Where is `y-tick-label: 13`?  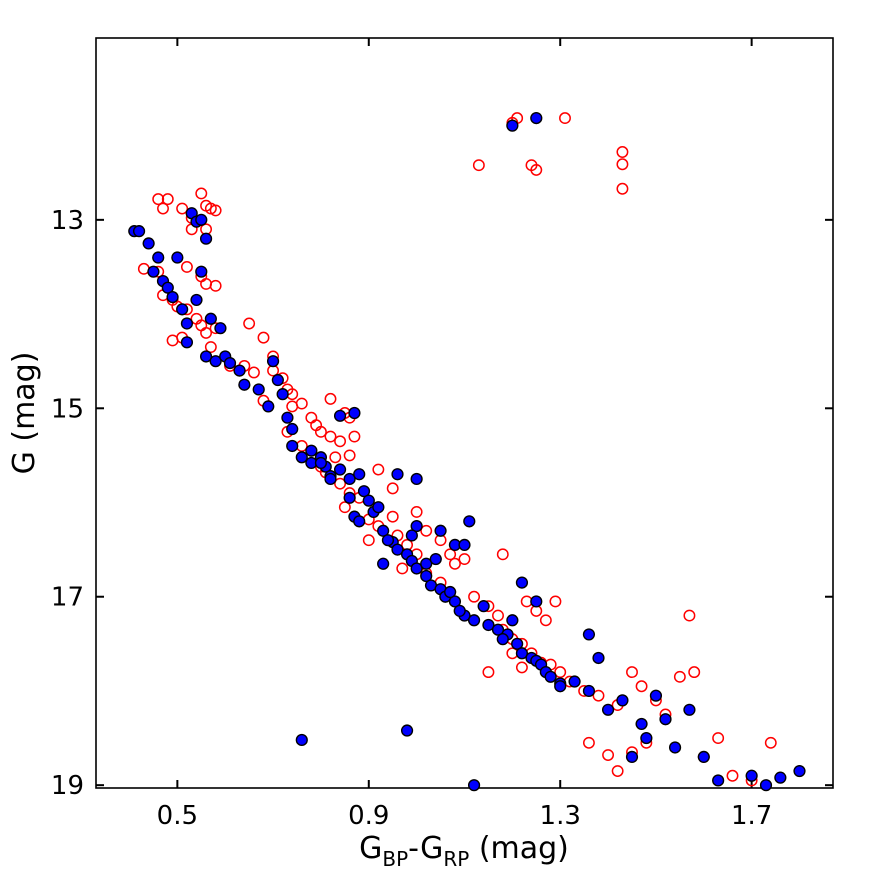
y-tick-label: 13 is located at coordinates (67, 221).